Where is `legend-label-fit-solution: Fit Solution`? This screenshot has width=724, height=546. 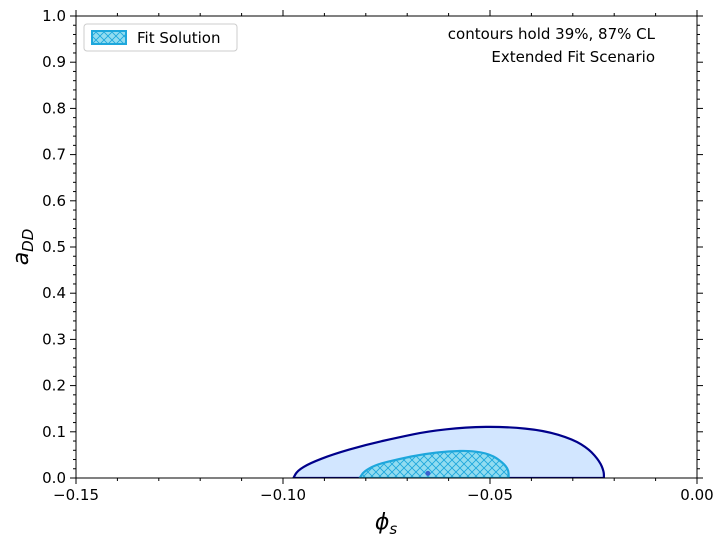
legend-label-fit-solution: Fit Solution is located at coordinates (178, 38).